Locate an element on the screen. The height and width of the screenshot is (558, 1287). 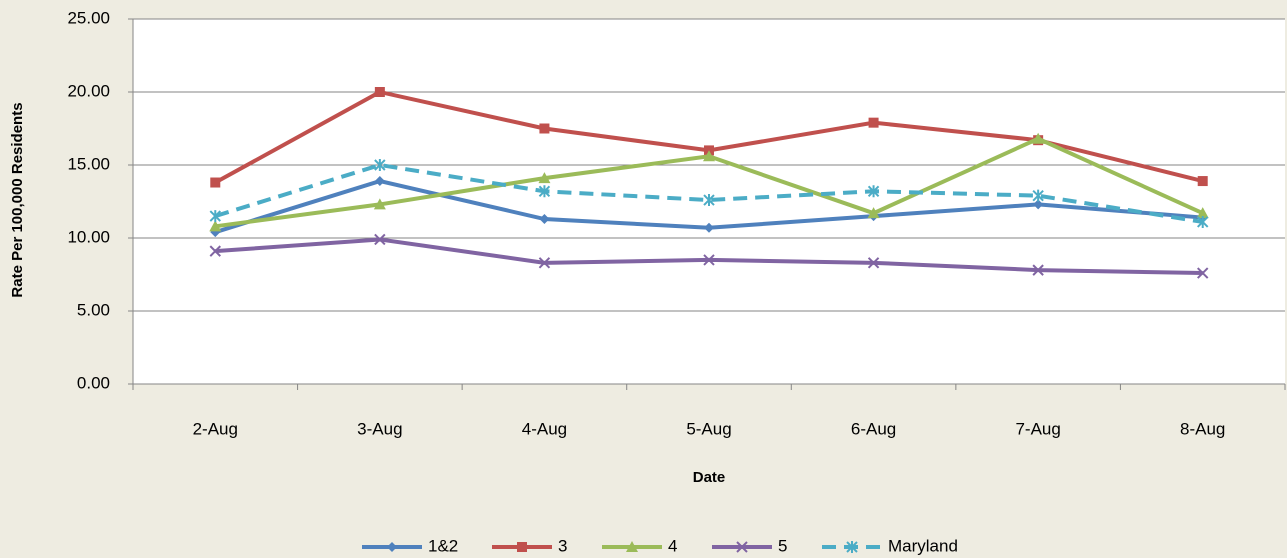
x-tick-label: 6-Aug is located at coordinates (873, 428).